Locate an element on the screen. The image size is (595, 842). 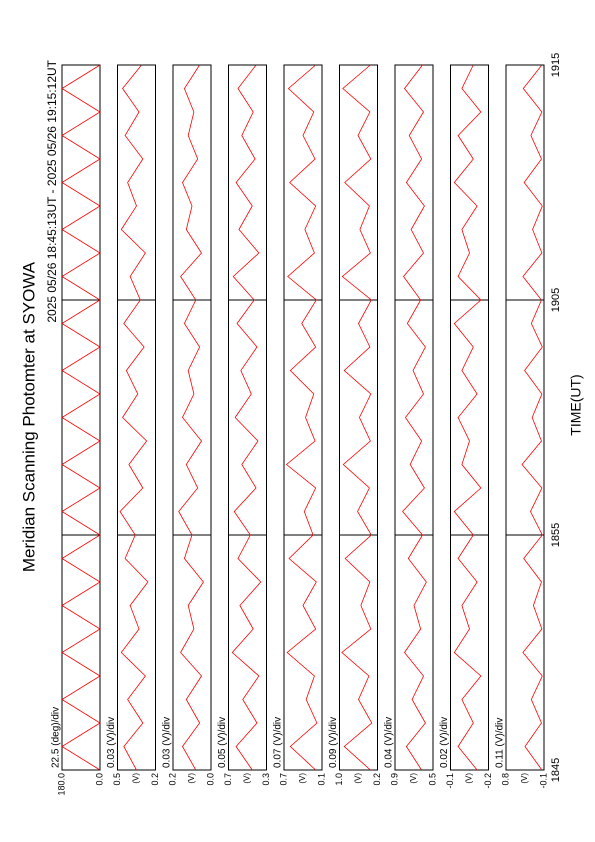
y-tick-label: 0.9 is located at coordinates (394, 779).